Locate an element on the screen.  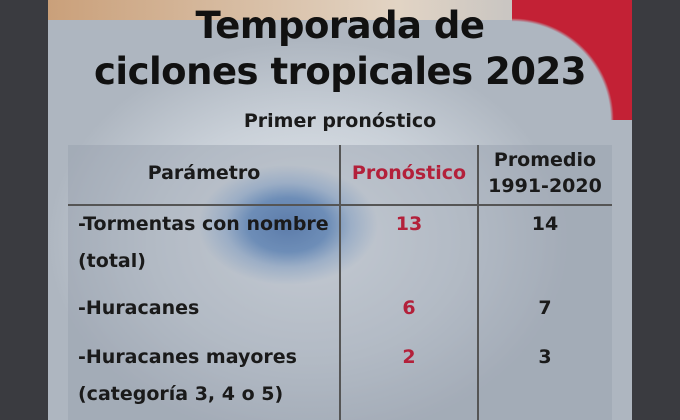
forecast-value: 6 is located at coordinates (409, 308).